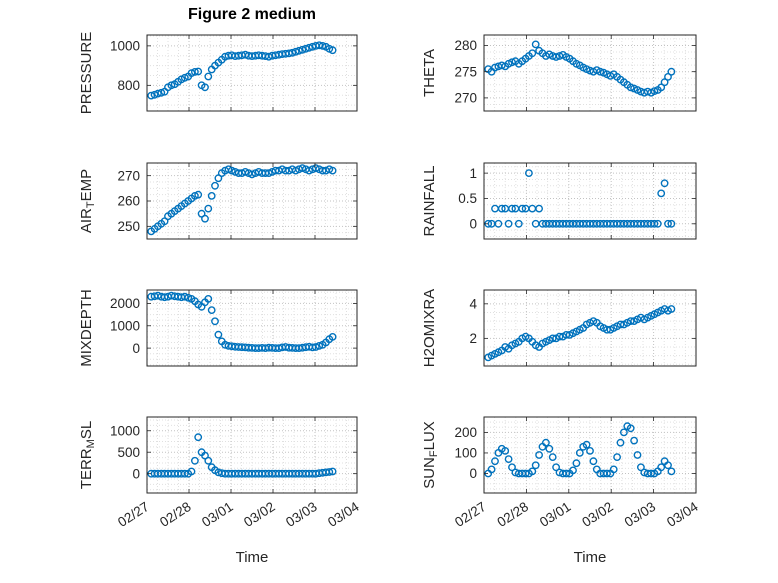 The height and width of the screenshot is (583, 778). What do you see at coordinates (580, 68) in the screenshot?
I see `theta-series` at bounding box center [580, 68].